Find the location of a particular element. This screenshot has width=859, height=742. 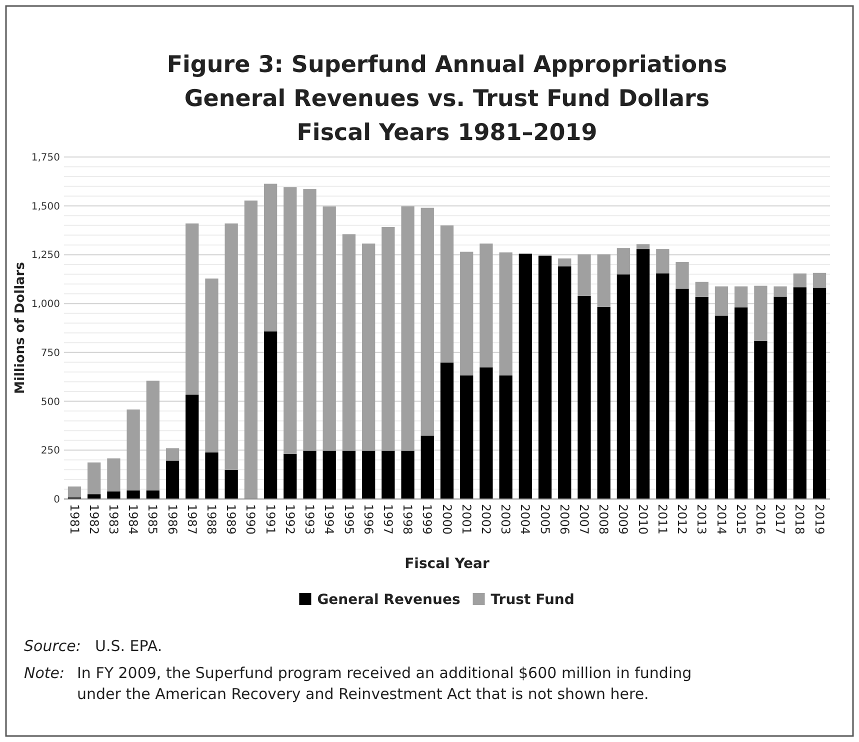

x-tick-label: 1984 is located at coordinates (133, 519).